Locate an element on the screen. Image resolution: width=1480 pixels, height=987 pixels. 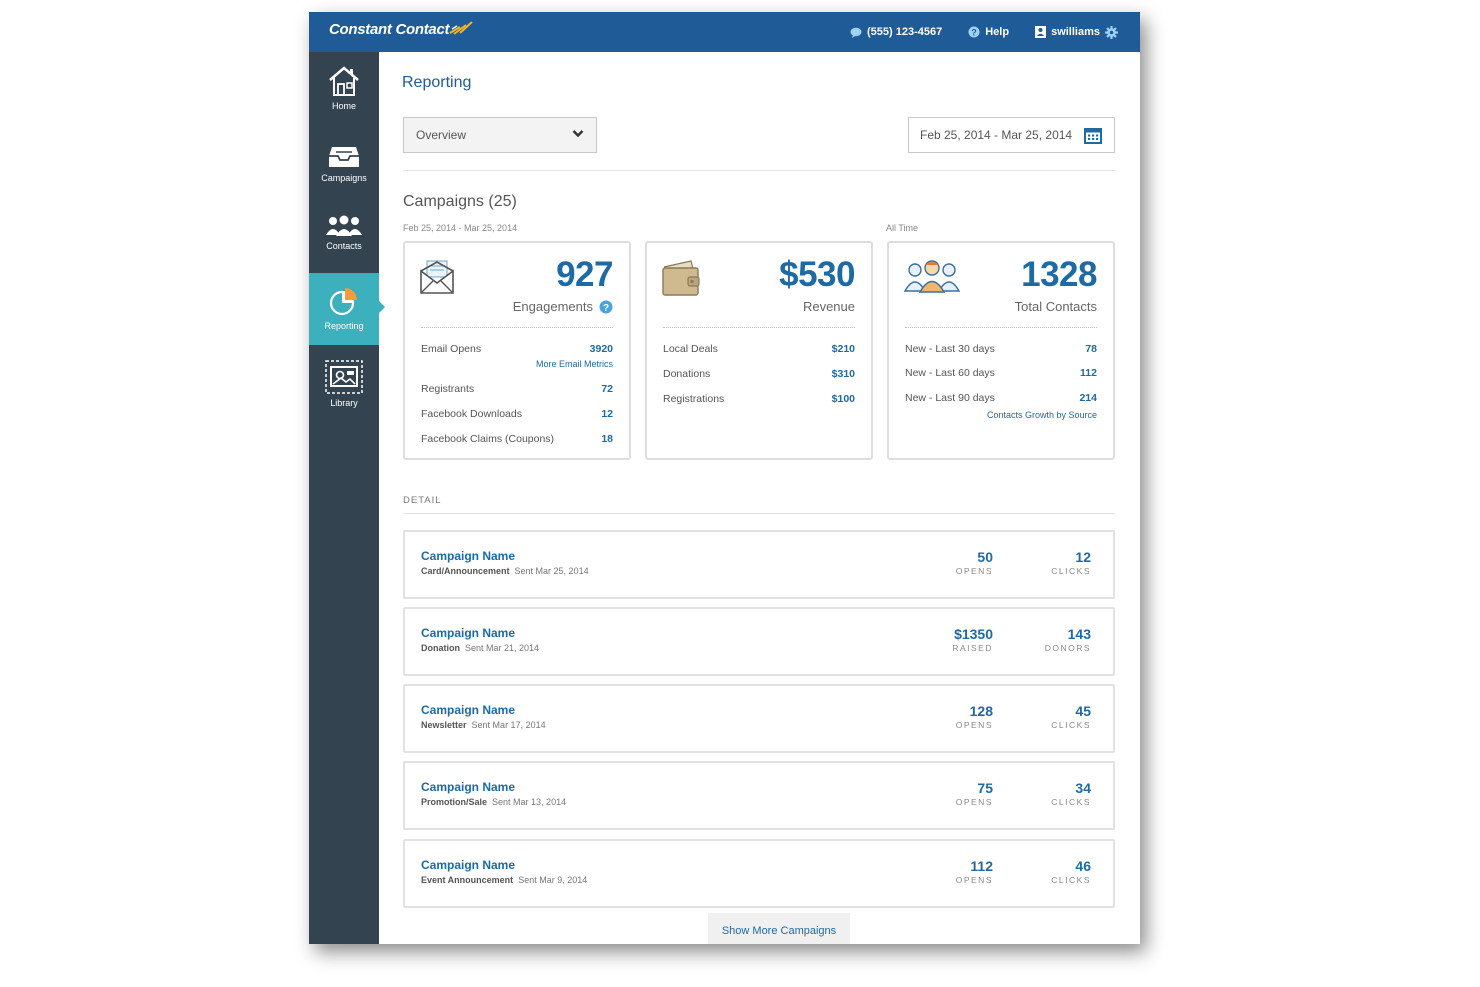
campaign-stat: 46 CLICKS is located at coordinates (1051, 871).